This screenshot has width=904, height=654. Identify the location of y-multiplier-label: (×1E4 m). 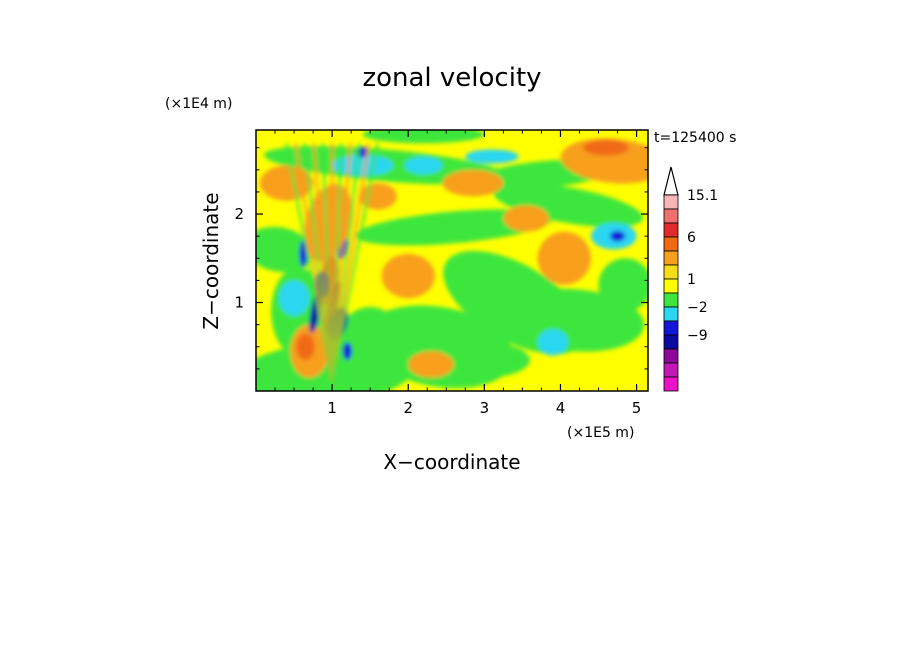
(198, 104).